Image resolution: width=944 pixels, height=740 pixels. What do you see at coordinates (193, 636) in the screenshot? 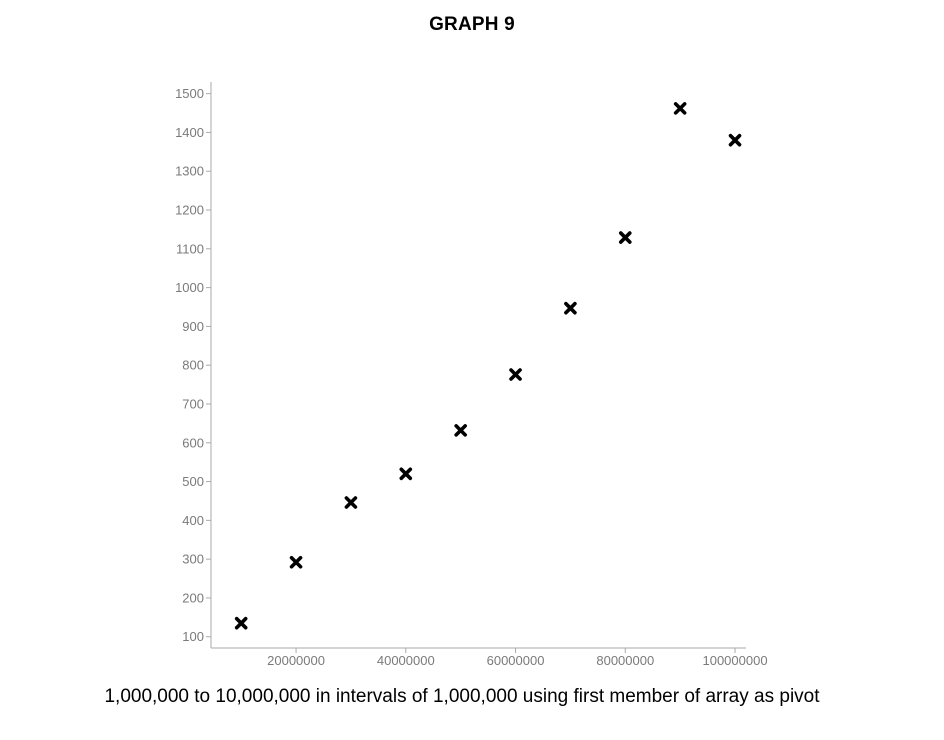
I see `y-tick-label: 100` at bounding box center [193, 636].